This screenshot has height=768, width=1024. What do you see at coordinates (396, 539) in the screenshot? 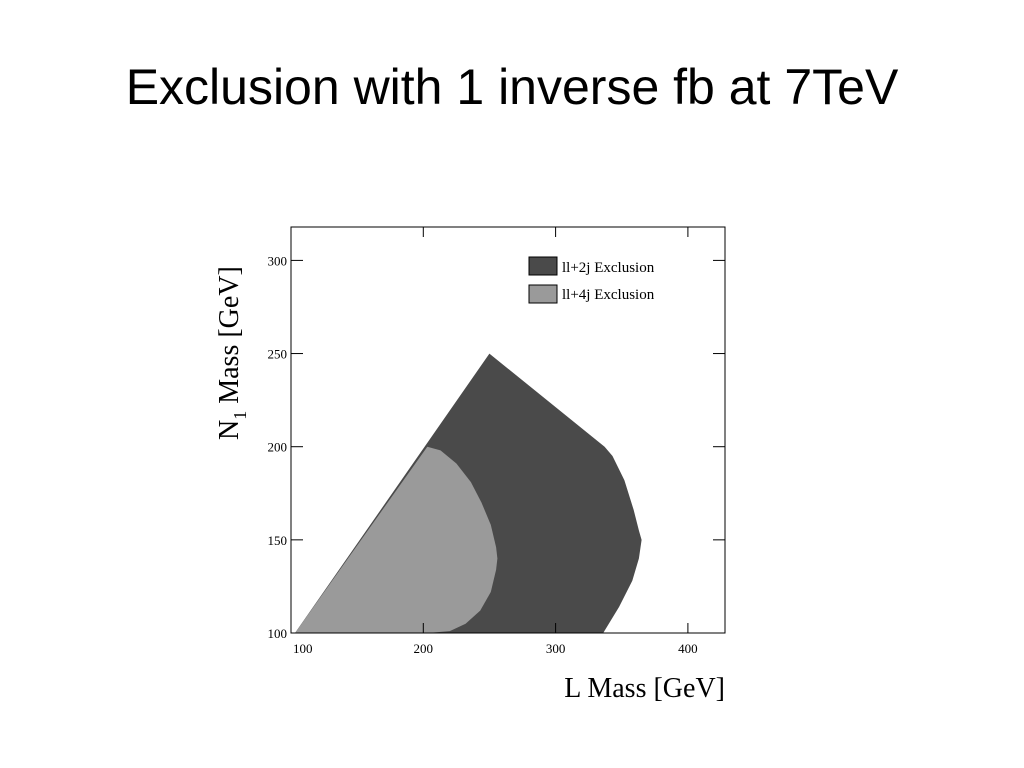
I see `exclusion-region-ll4j` at bounding box center [396, 539].